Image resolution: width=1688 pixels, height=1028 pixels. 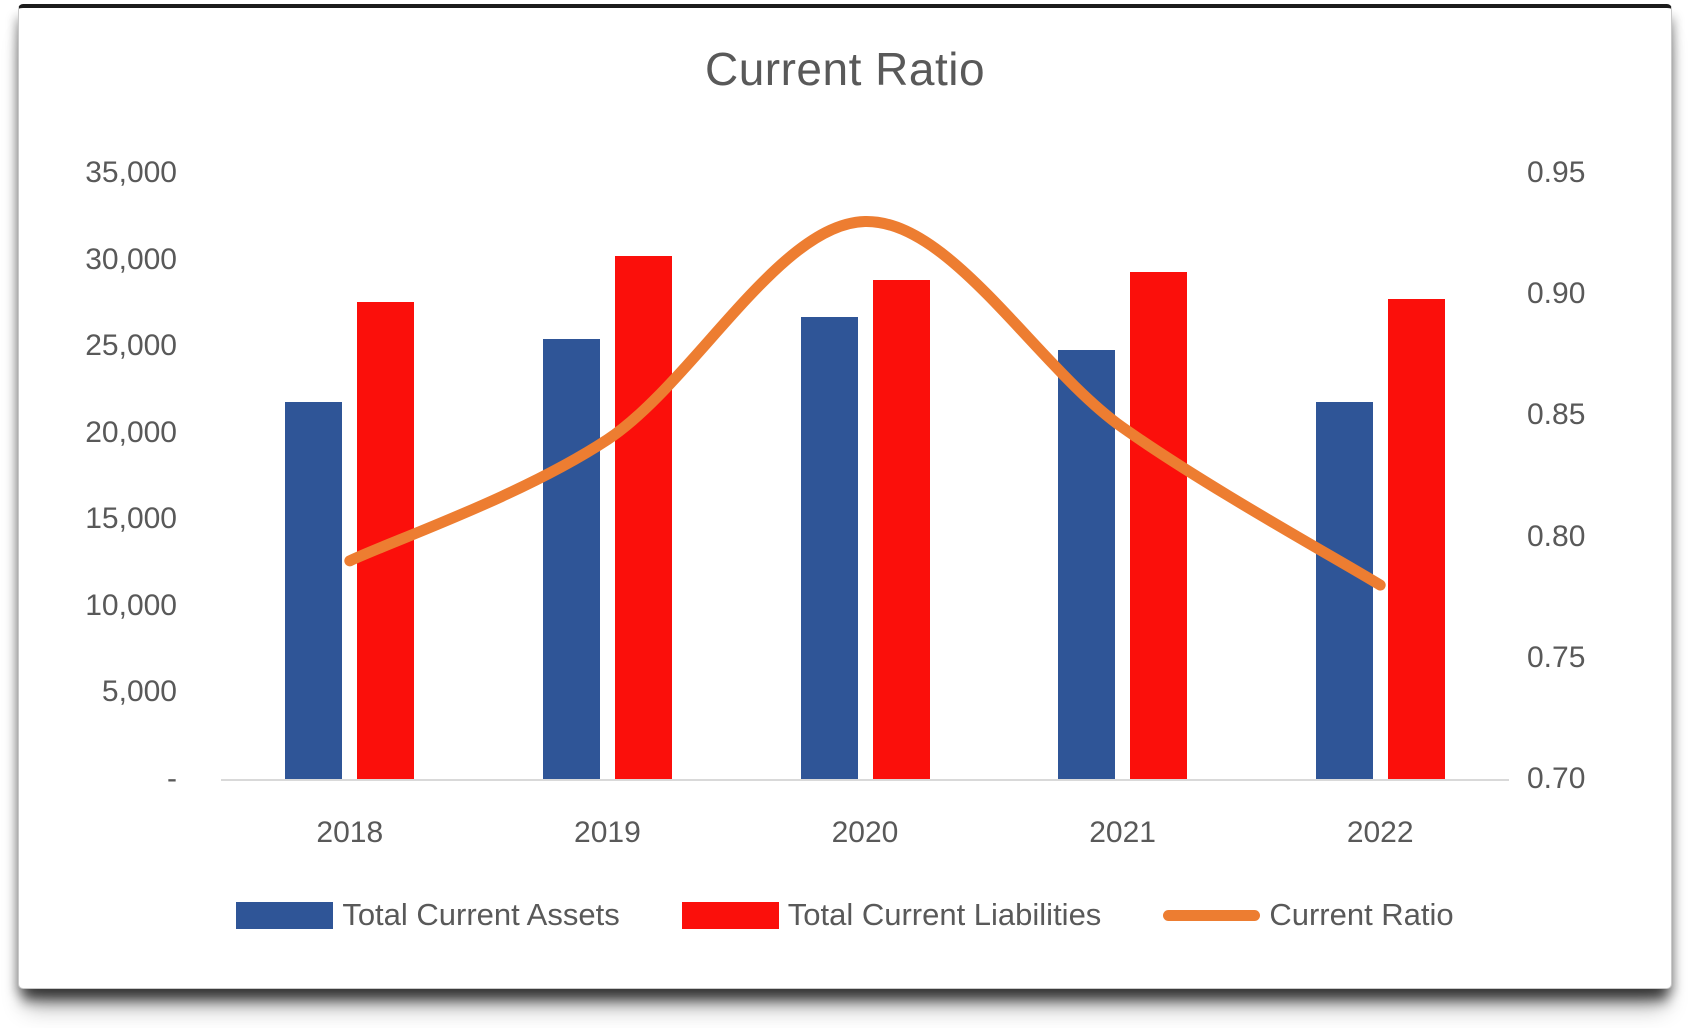 I want to click on right-axis-tick: 0.80, so click(x=1556, y=536).